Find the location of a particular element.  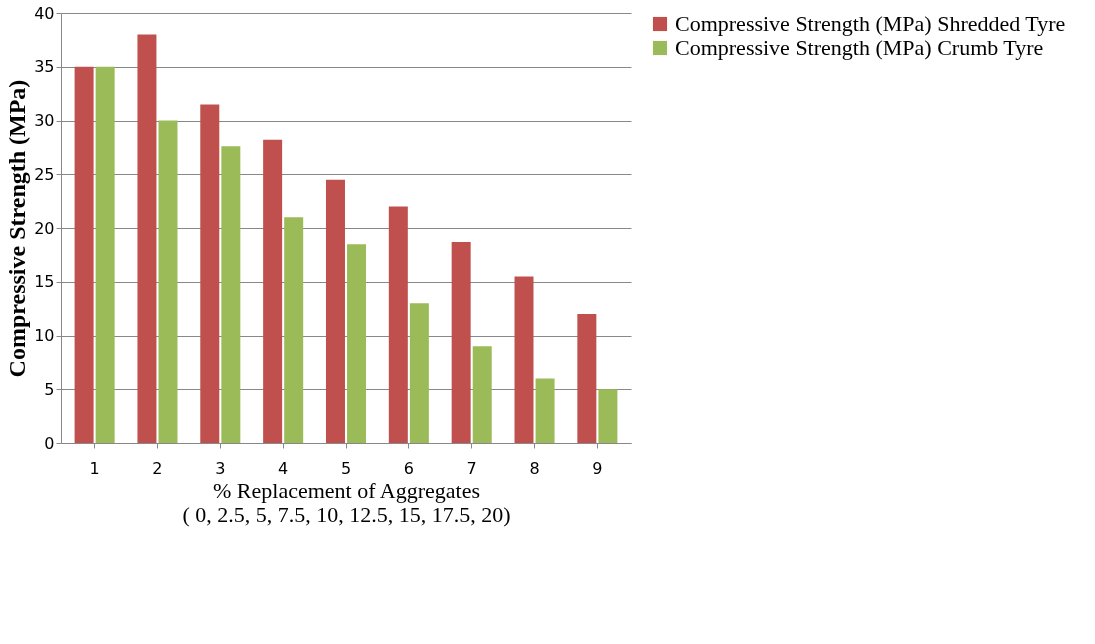

y-tick-label: 30 is located at coordinates (44, 120).